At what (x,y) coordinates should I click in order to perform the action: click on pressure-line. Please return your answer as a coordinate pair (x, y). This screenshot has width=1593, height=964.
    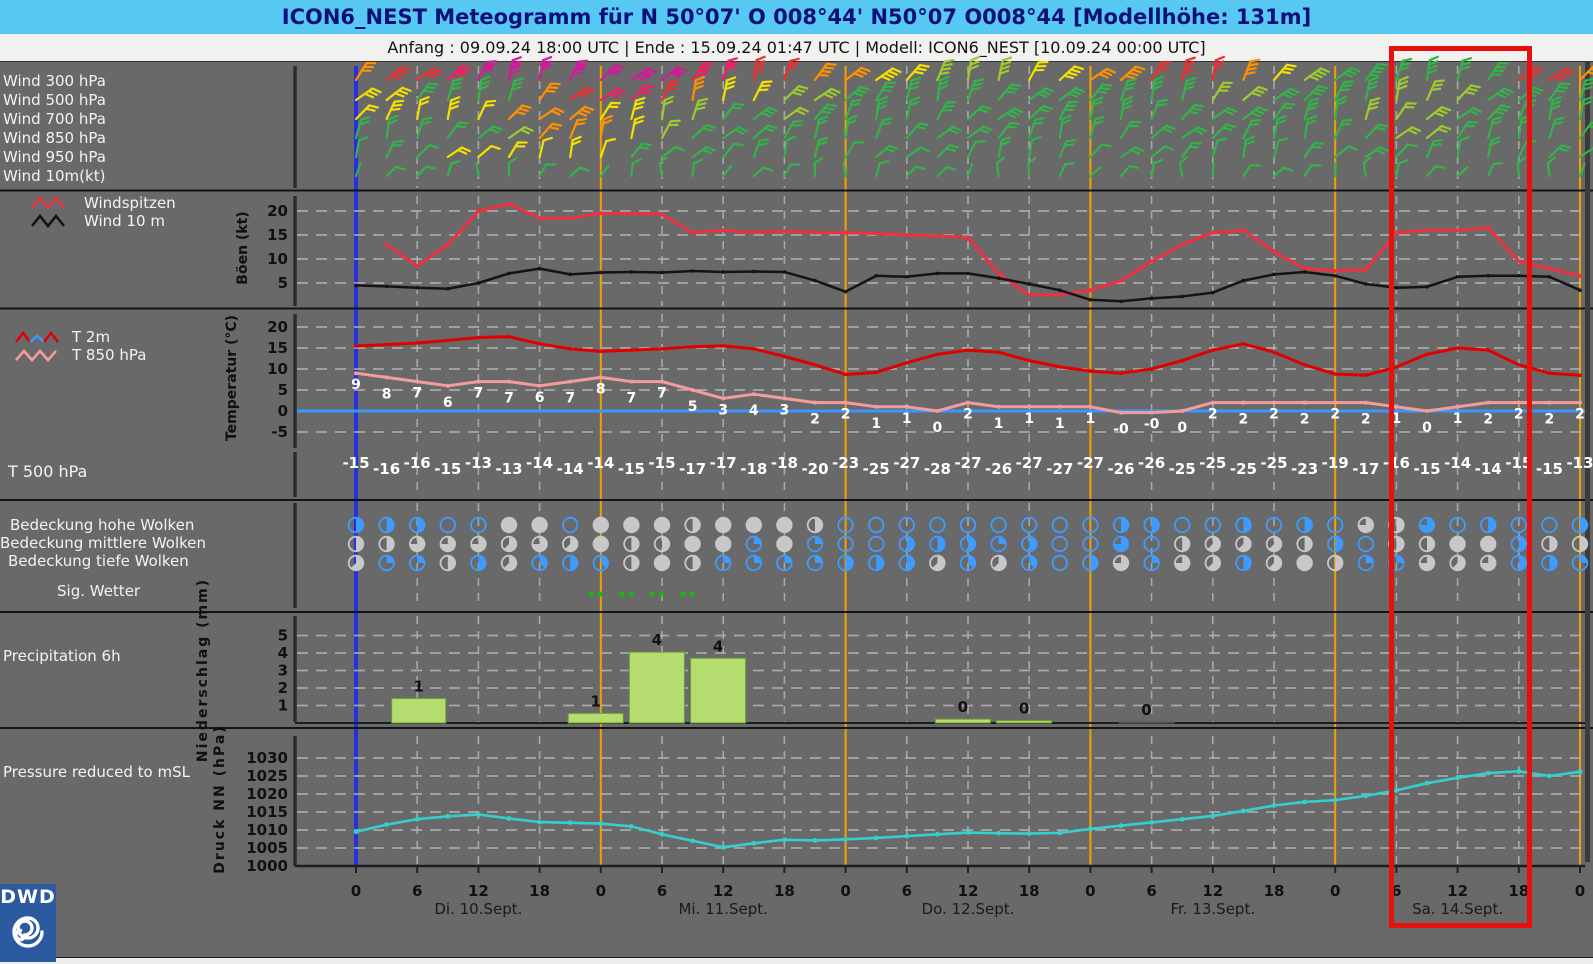
    Looking at the image, I should click on (968, 809).